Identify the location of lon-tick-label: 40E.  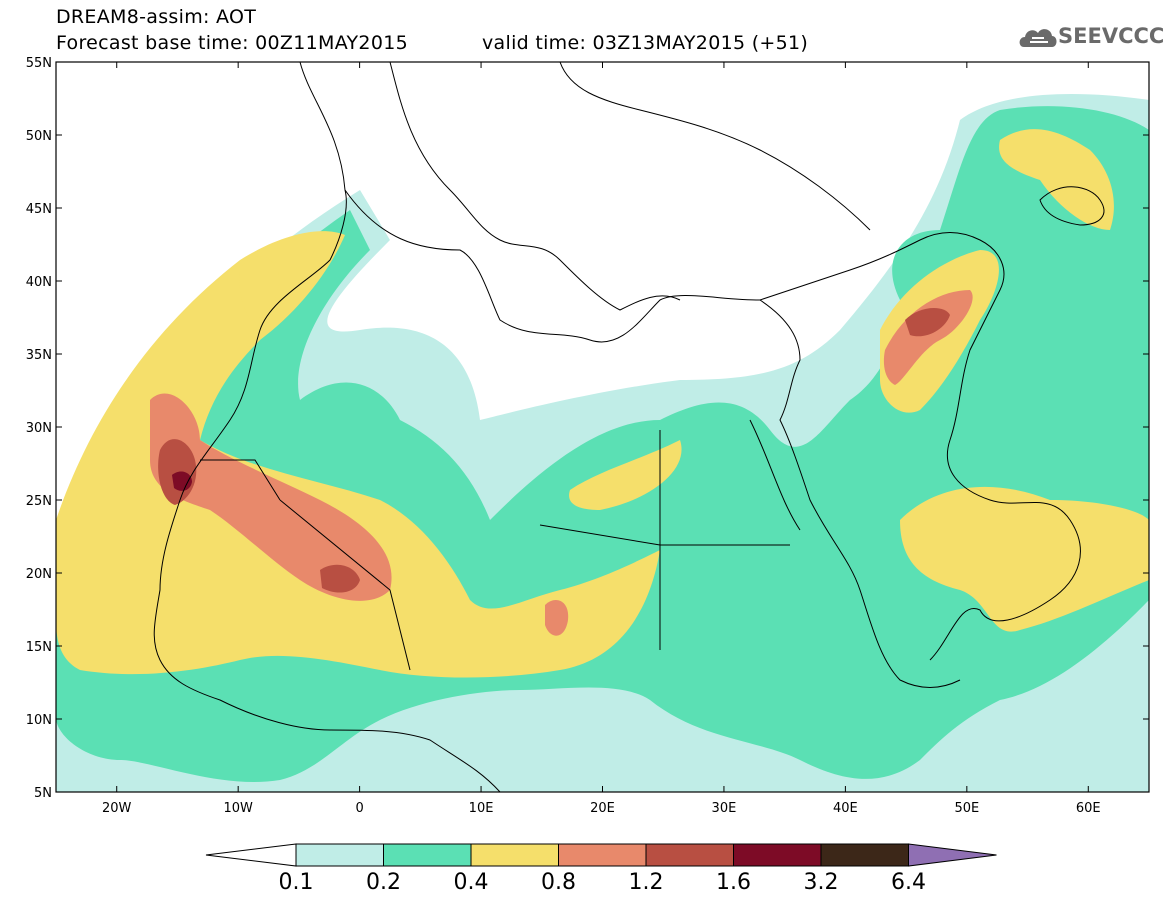
(845, 808).